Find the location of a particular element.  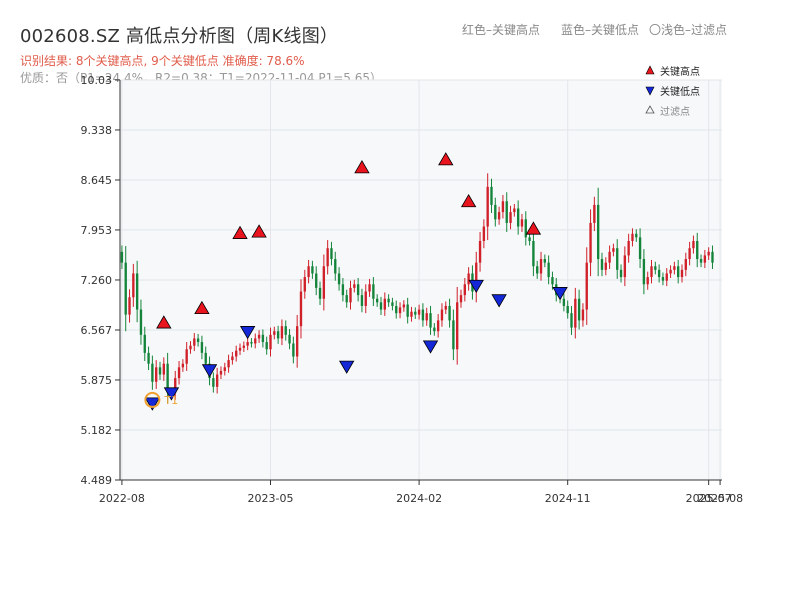

x-tick-label: 2022-08 is located at coordinates (122, 498).